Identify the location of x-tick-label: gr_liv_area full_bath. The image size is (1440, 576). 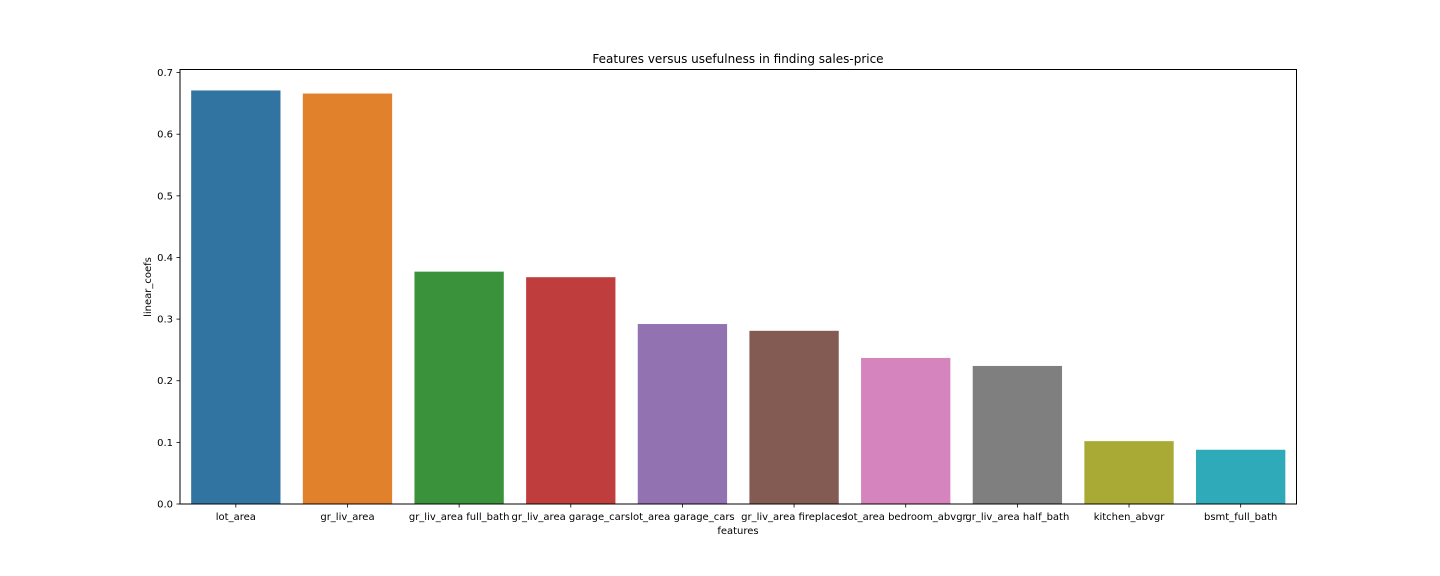
(459, 517).